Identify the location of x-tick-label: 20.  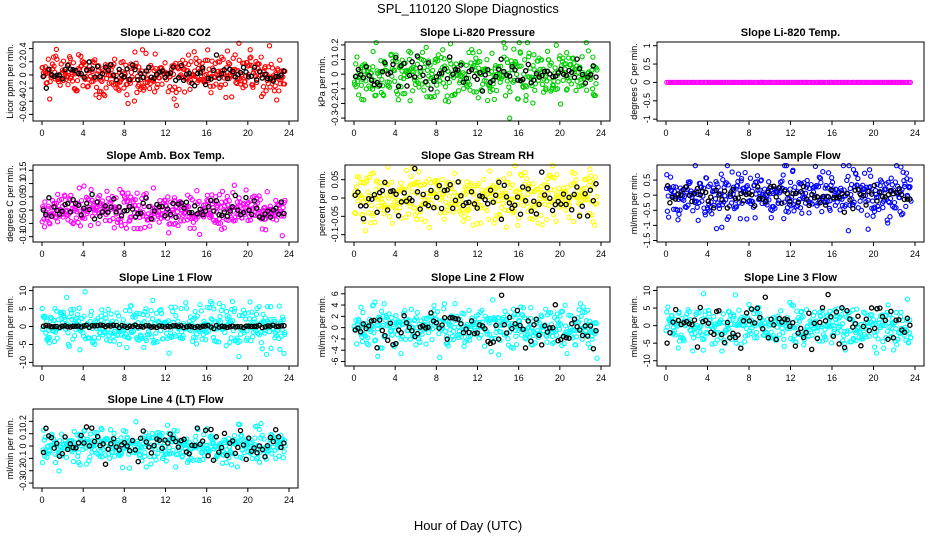
(873, 133).